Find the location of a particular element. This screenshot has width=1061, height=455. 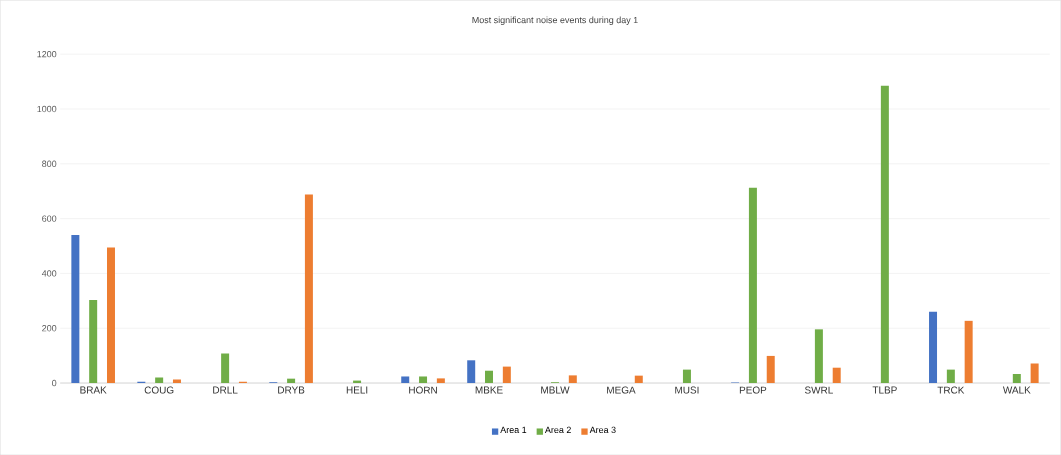

legend-label: Area 2 is located at coordinates (557, 429).